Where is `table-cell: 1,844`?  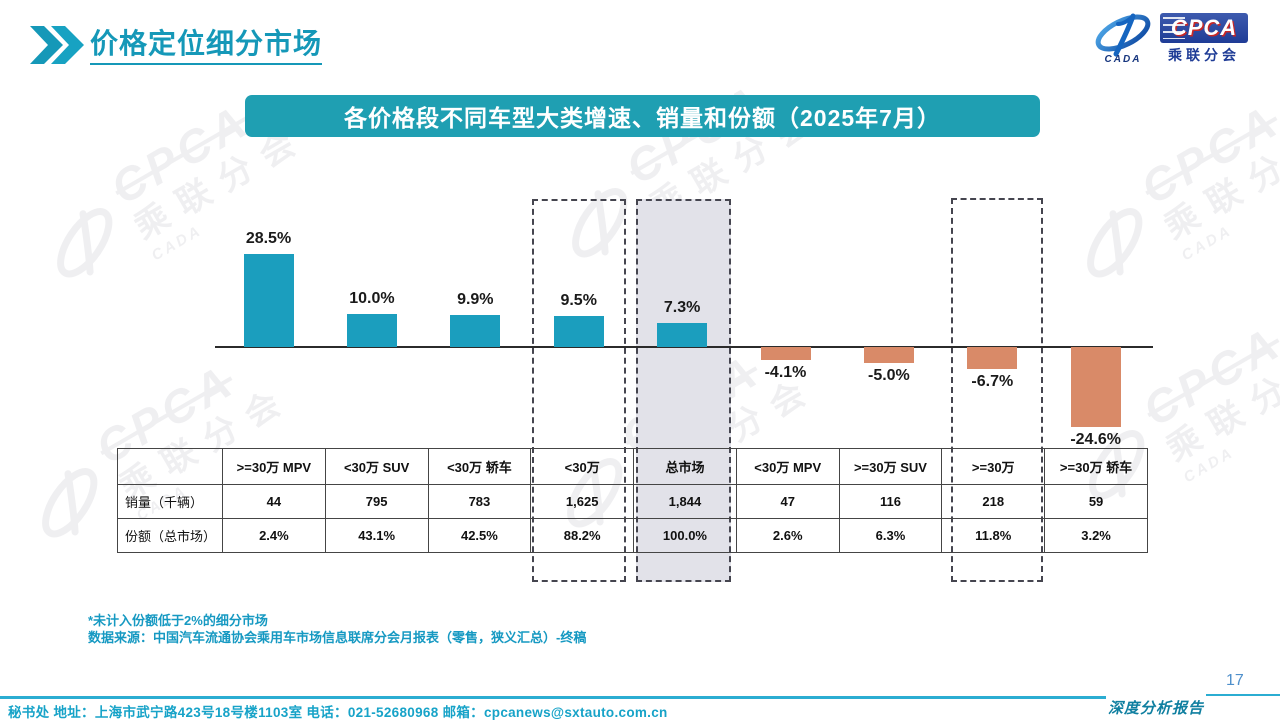
table-cell: 1,844 is located at coordinates (685, 501).